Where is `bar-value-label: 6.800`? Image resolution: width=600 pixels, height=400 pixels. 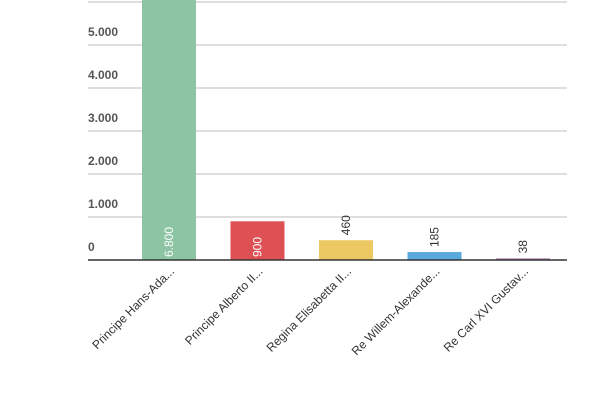 bar-value-label: 6.800 is located at coordinates (169, 242).